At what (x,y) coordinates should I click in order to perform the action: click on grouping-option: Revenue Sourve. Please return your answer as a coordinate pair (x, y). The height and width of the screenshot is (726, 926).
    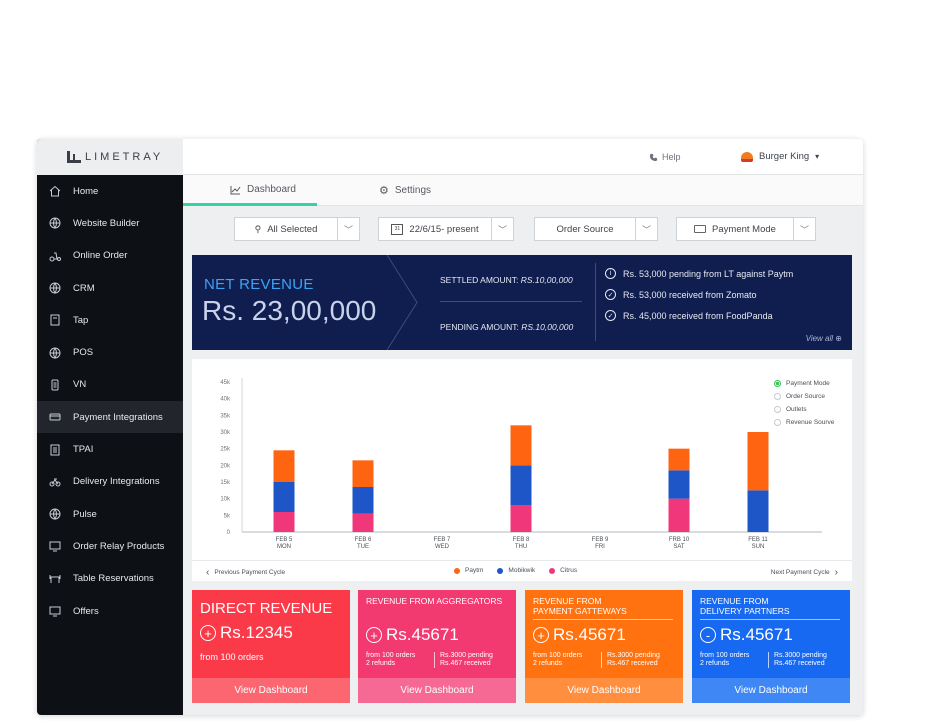
    Looking at the image, I should click on (804, 422).